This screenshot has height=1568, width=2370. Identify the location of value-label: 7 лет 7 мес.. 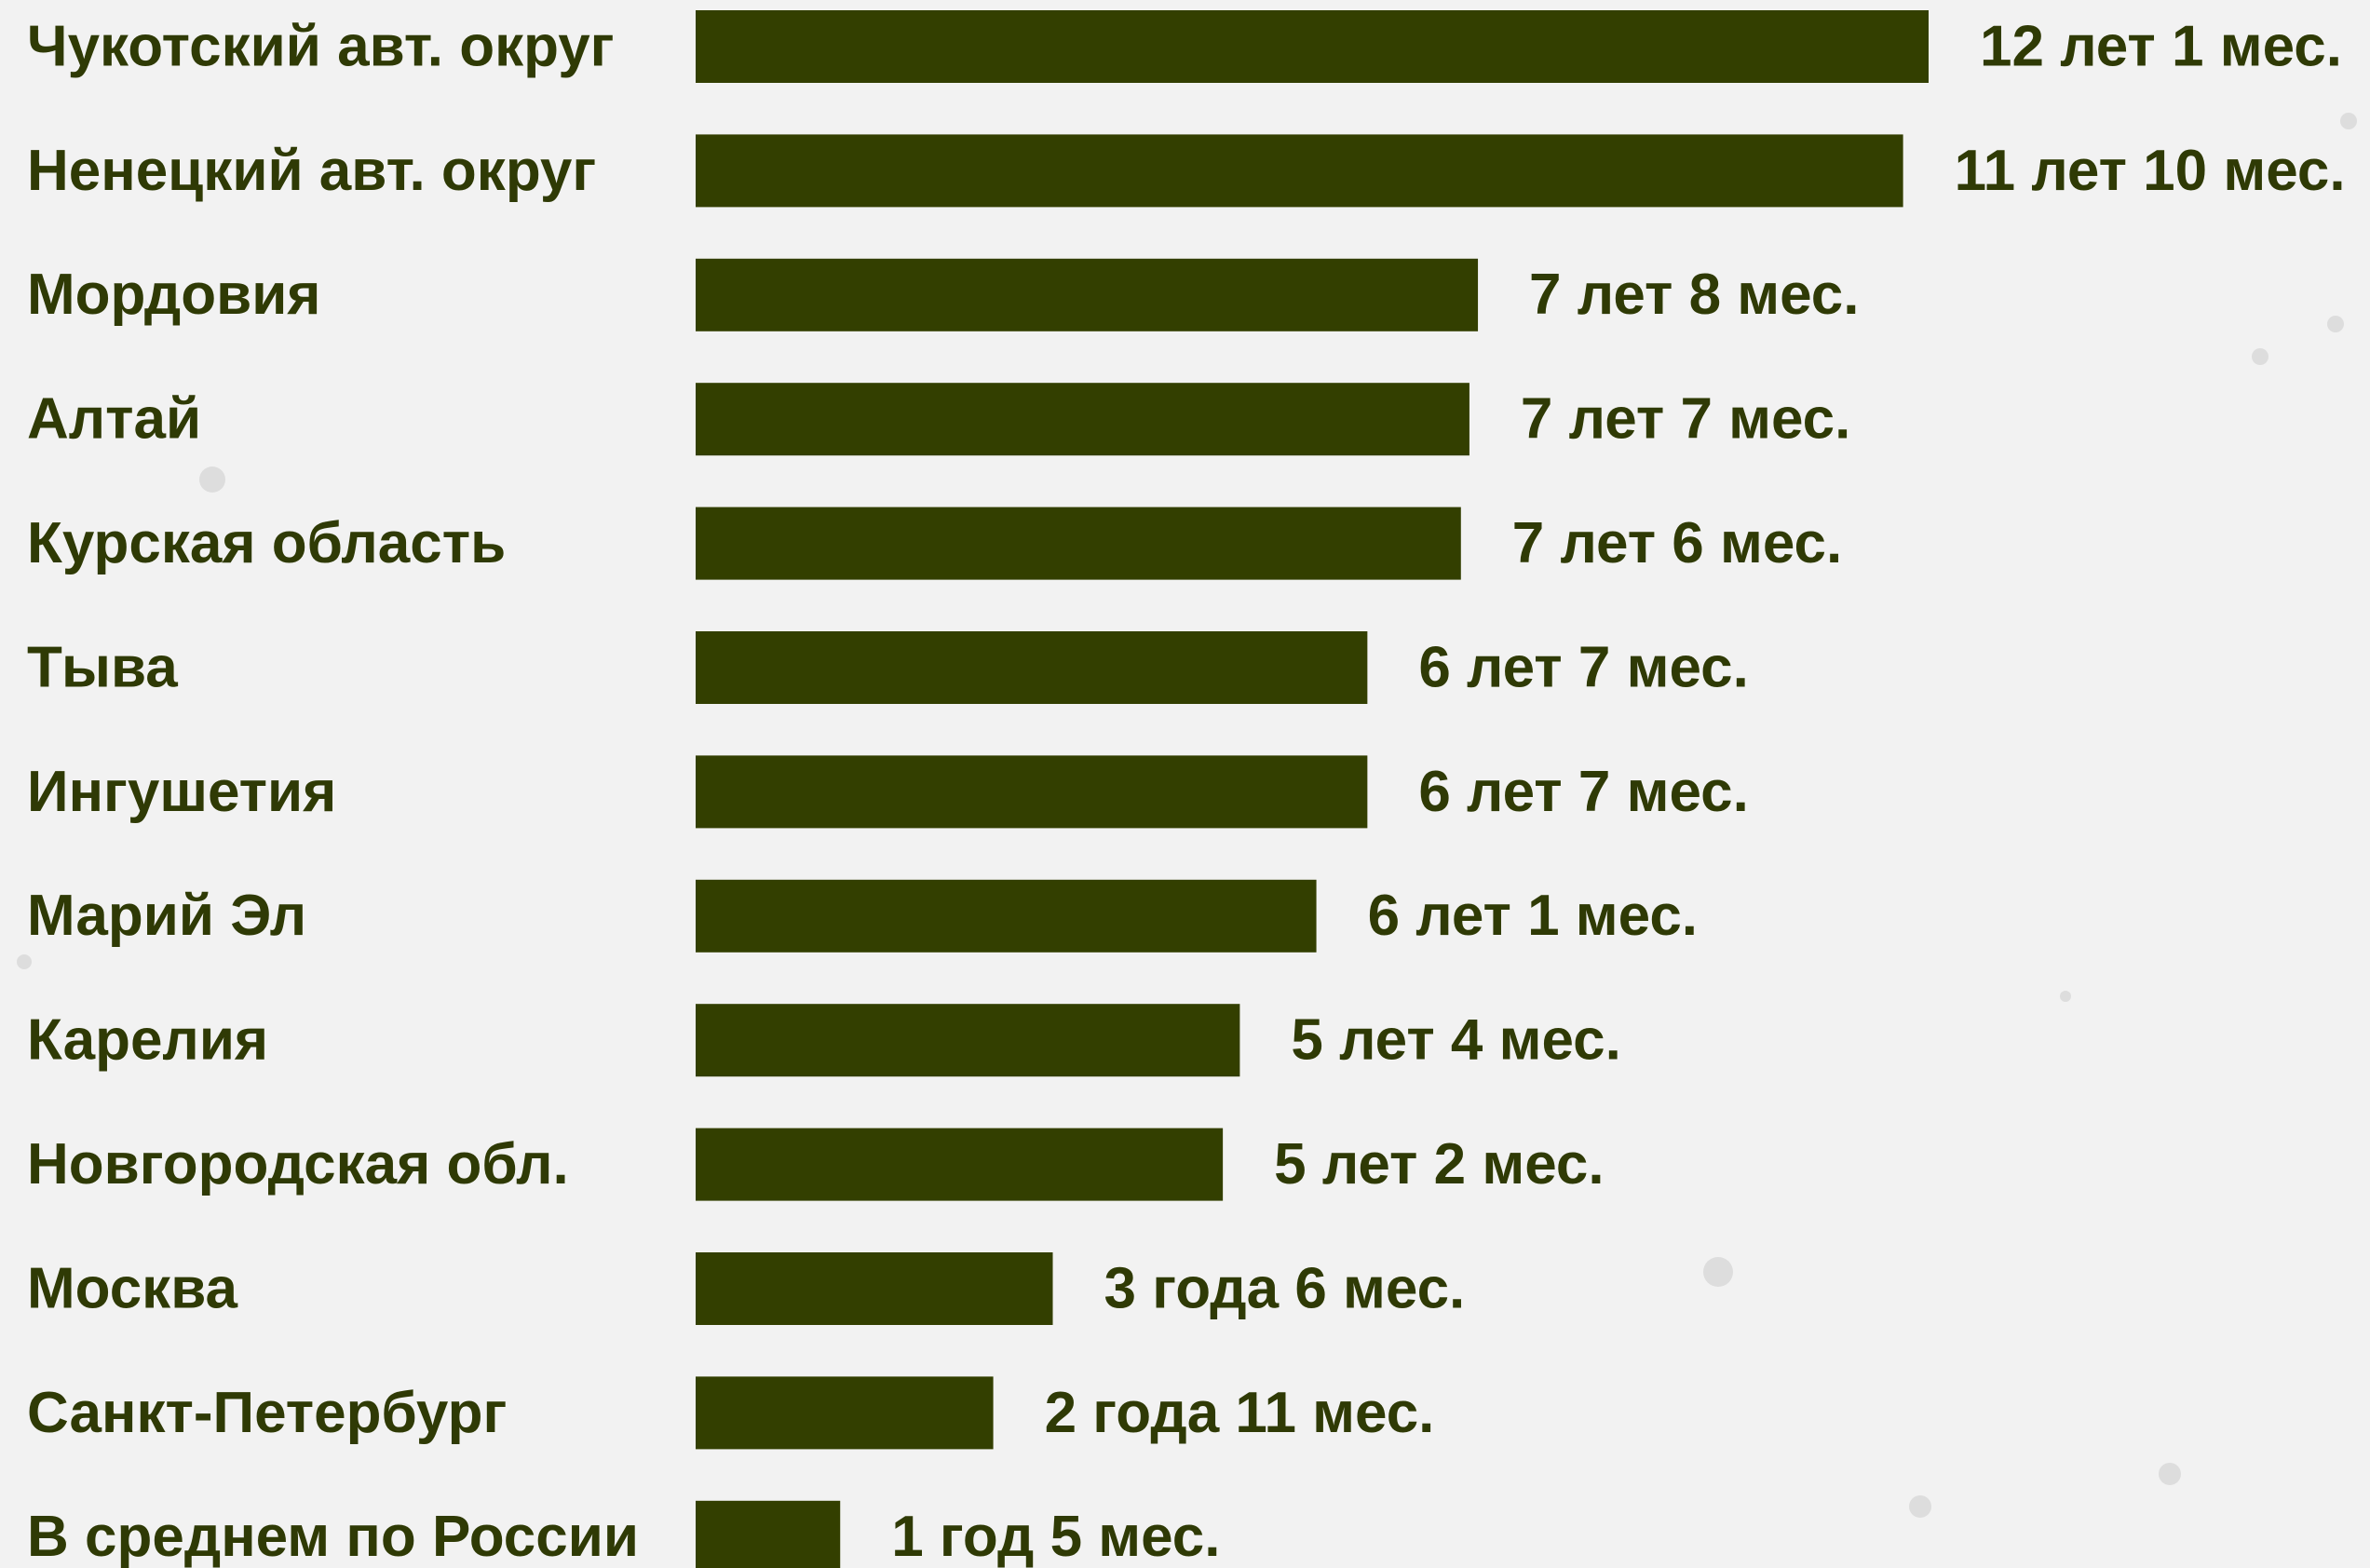
(1685, 420).